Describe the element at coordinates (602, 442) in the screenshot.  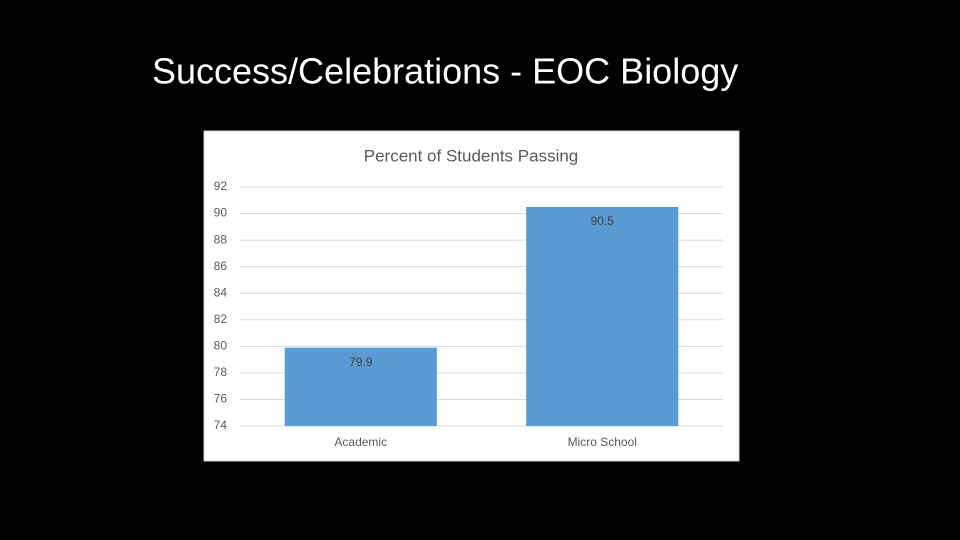
I see `x-tick-label: Micro School` at that location.